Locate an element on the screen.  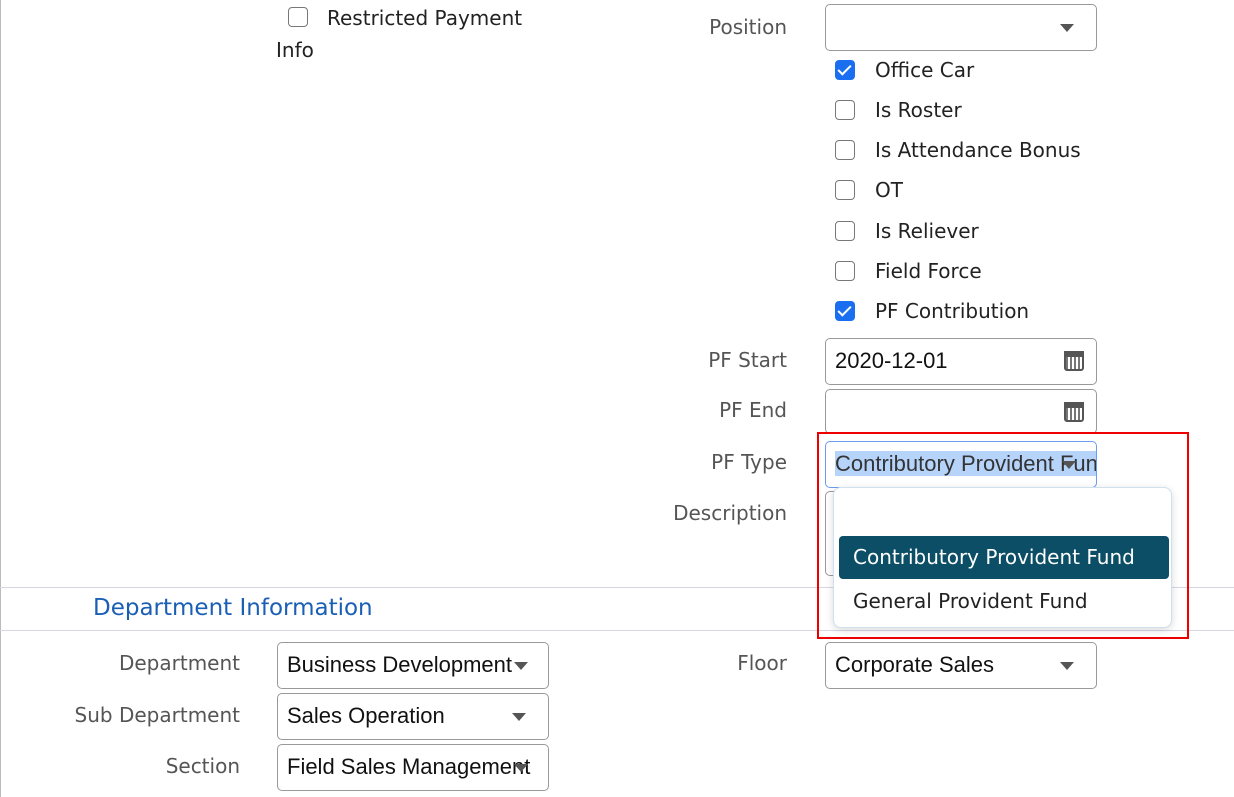
ot-label: OT is located at coordinates (889, 190).